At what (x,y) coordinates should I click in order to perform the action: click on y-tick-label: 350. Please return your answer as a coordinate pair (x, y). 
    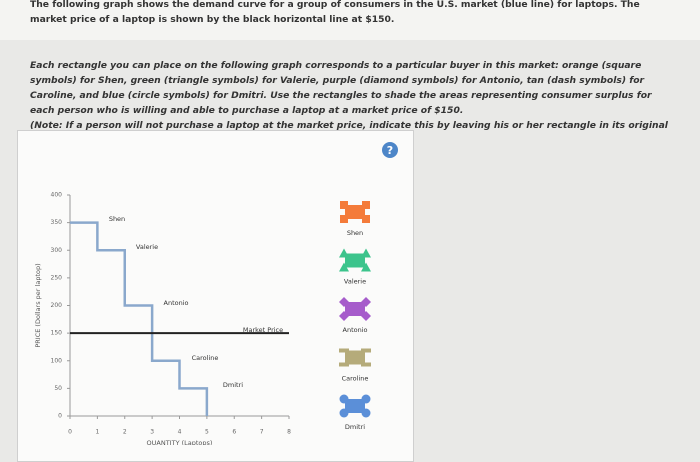
    Looking at the image, I should click on (57, 222).